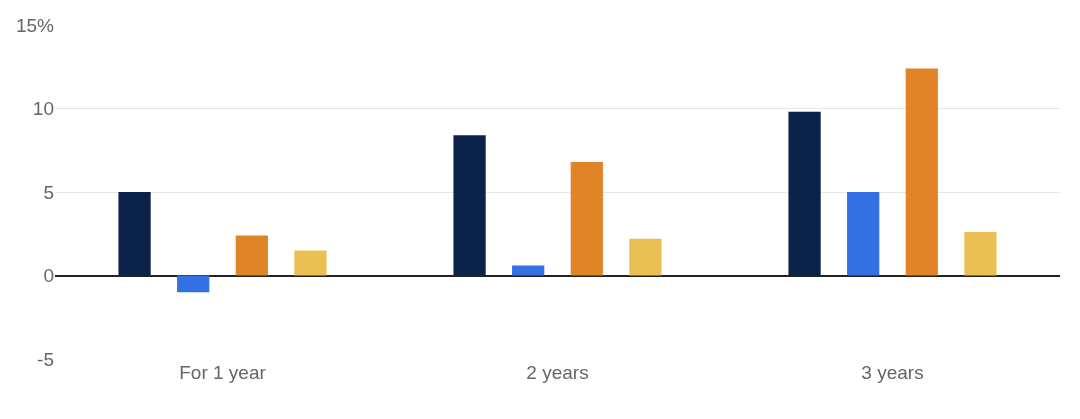 The width and height of the screenshot is (1080, 419). Describe the element at coordinates (223, 372) in the screenshot. I see `x-tick-label: For 1 year` at that location.